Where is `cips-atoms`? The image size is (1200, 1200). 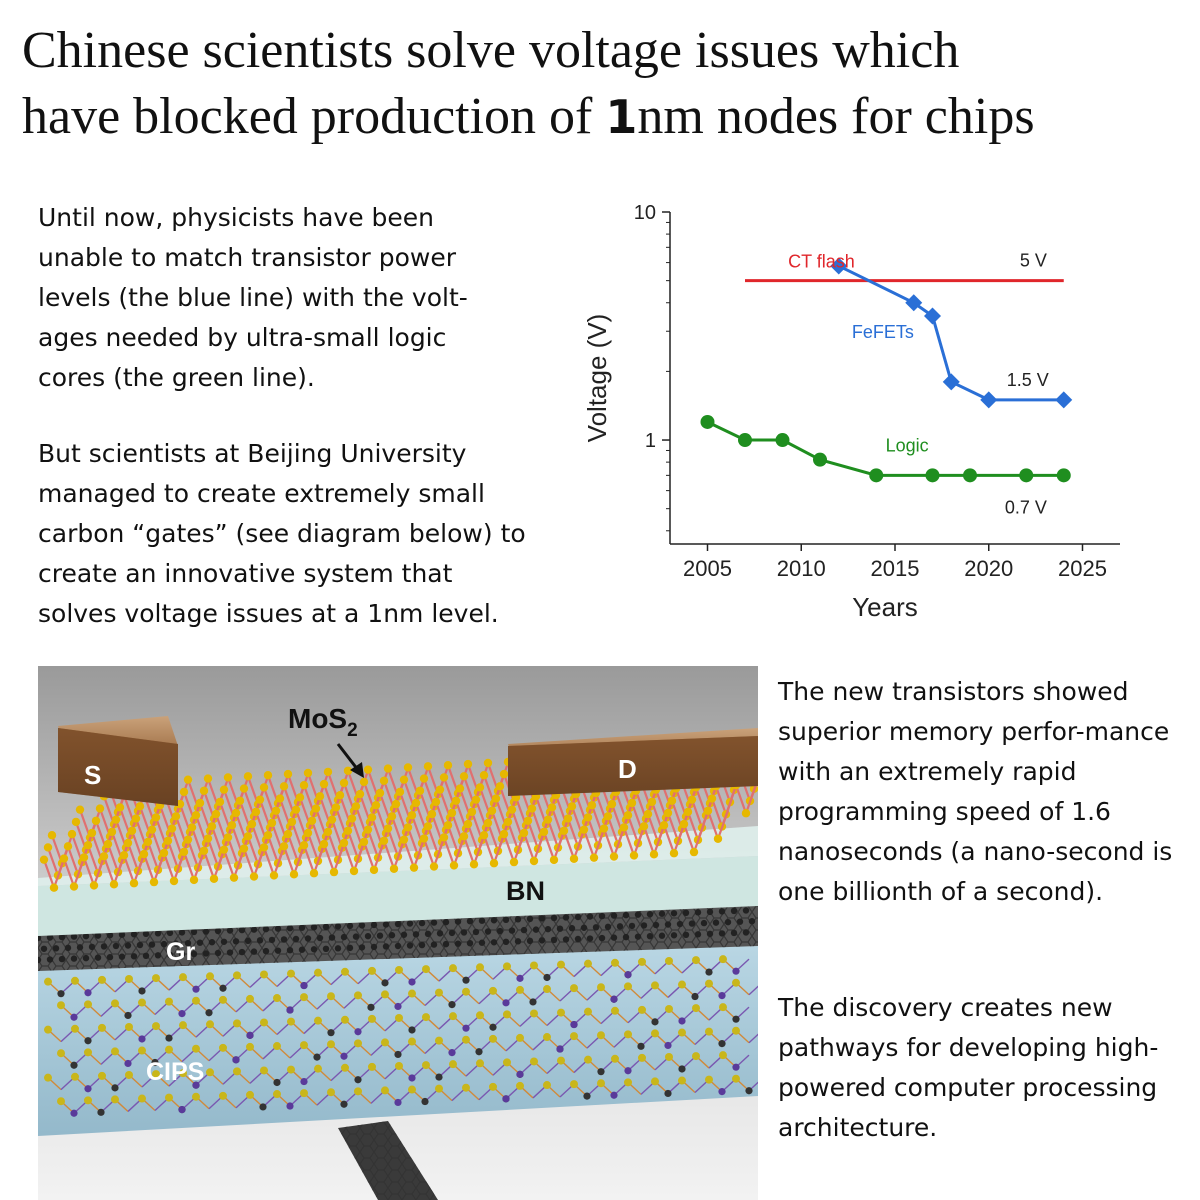 cips-atoms is located at coordinates (401, 1036).